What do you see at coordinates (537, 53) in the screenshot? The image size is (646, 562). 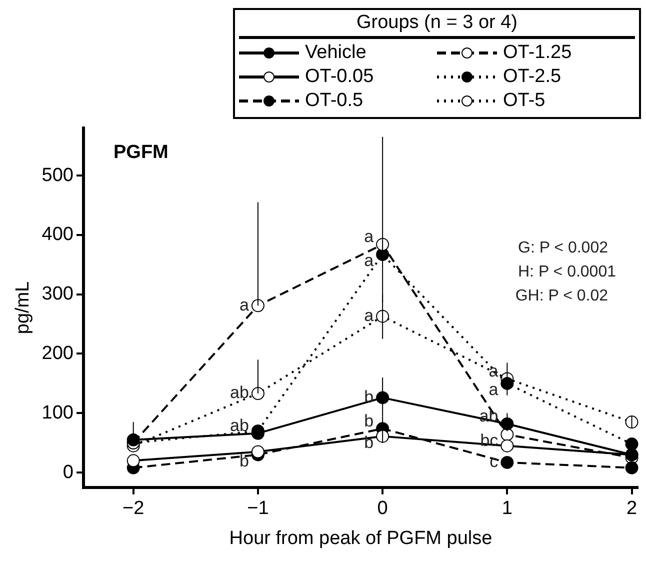 I see `legend-label: OT-1.25` at bounding box center [537, 53].